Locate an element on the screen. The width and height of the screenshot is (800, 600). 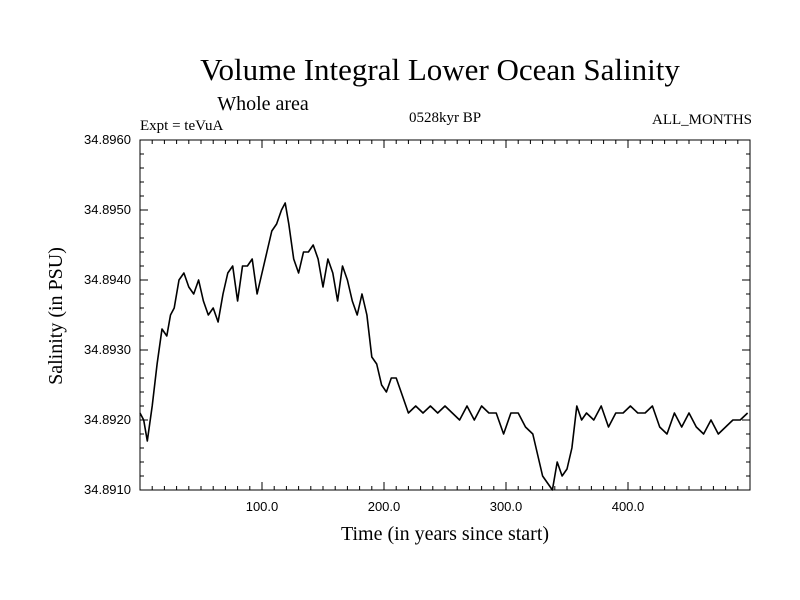
x-tick-label: 400.0 is located at coordinates (628, 506).